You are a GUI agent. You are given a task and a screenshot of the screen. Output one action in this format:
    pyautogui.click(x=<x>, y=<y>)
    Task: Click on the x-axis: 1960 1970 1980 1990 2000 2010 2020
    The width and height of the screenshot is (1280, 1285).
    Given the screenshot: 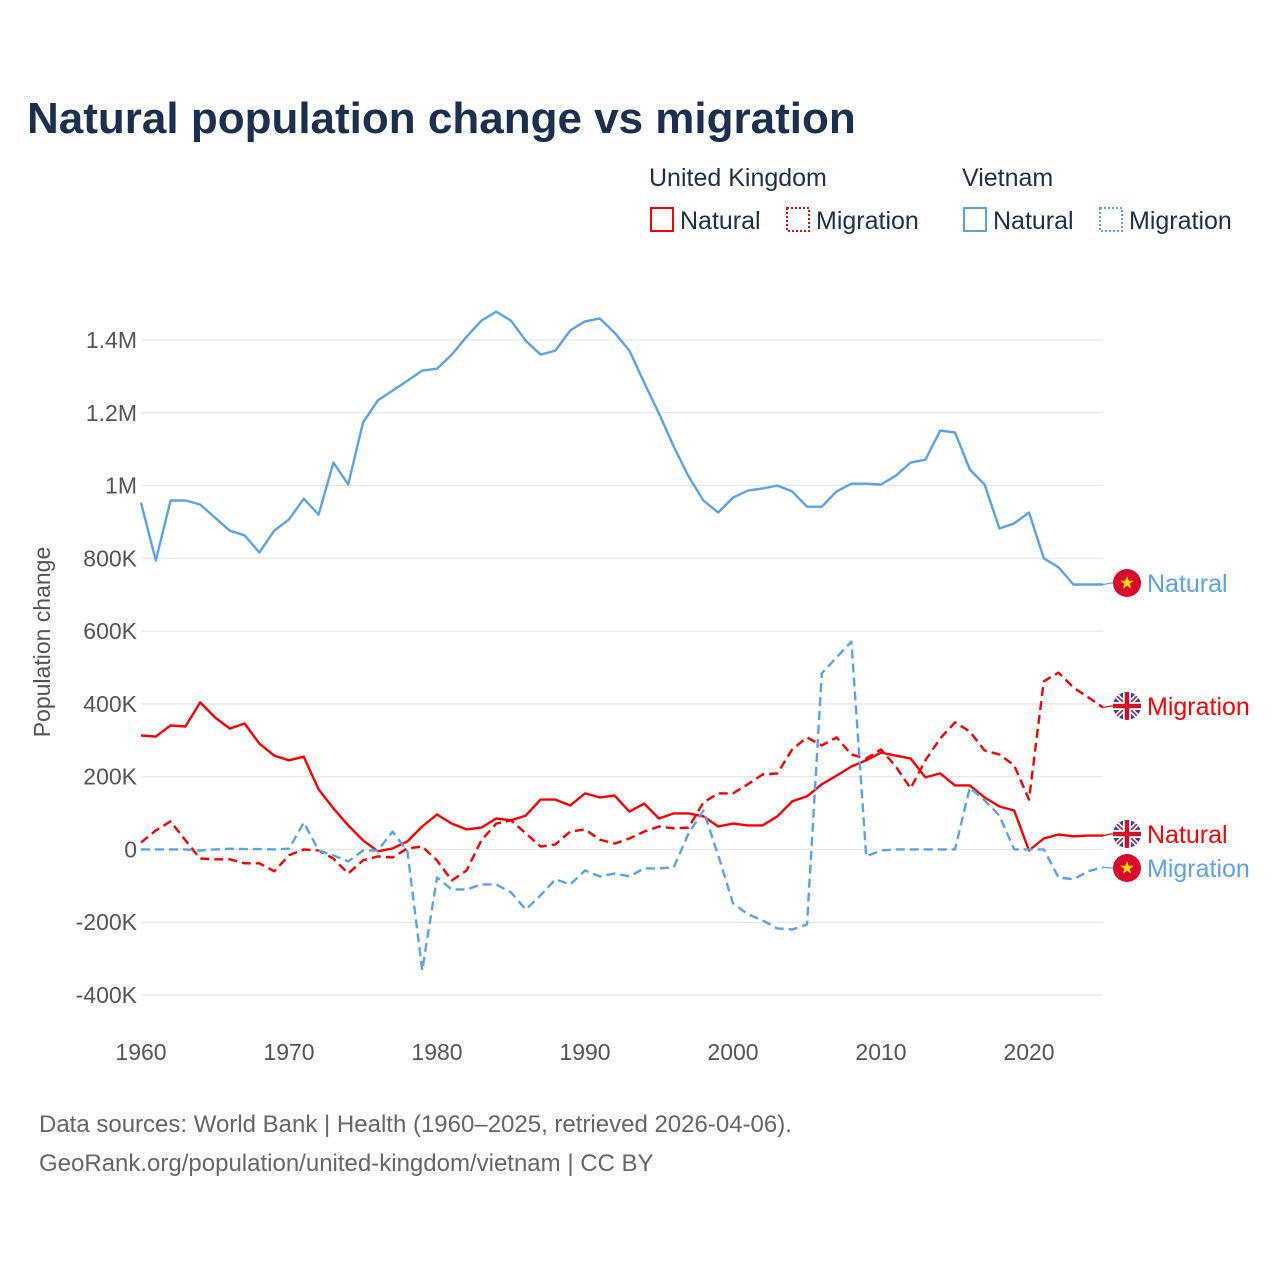 What is the action you would take?
    pyautogui.click(x=584, y=1052)
    